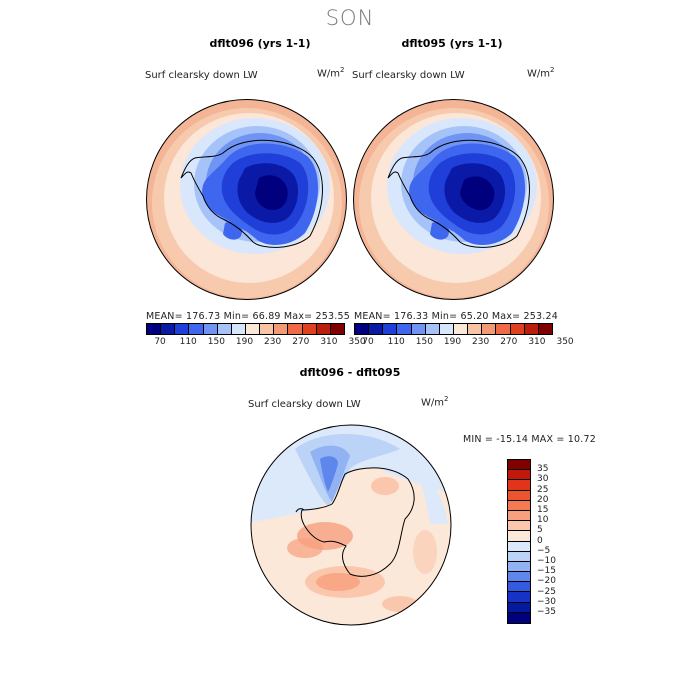  I want to click on diff-colorbar, so click(519, 541).